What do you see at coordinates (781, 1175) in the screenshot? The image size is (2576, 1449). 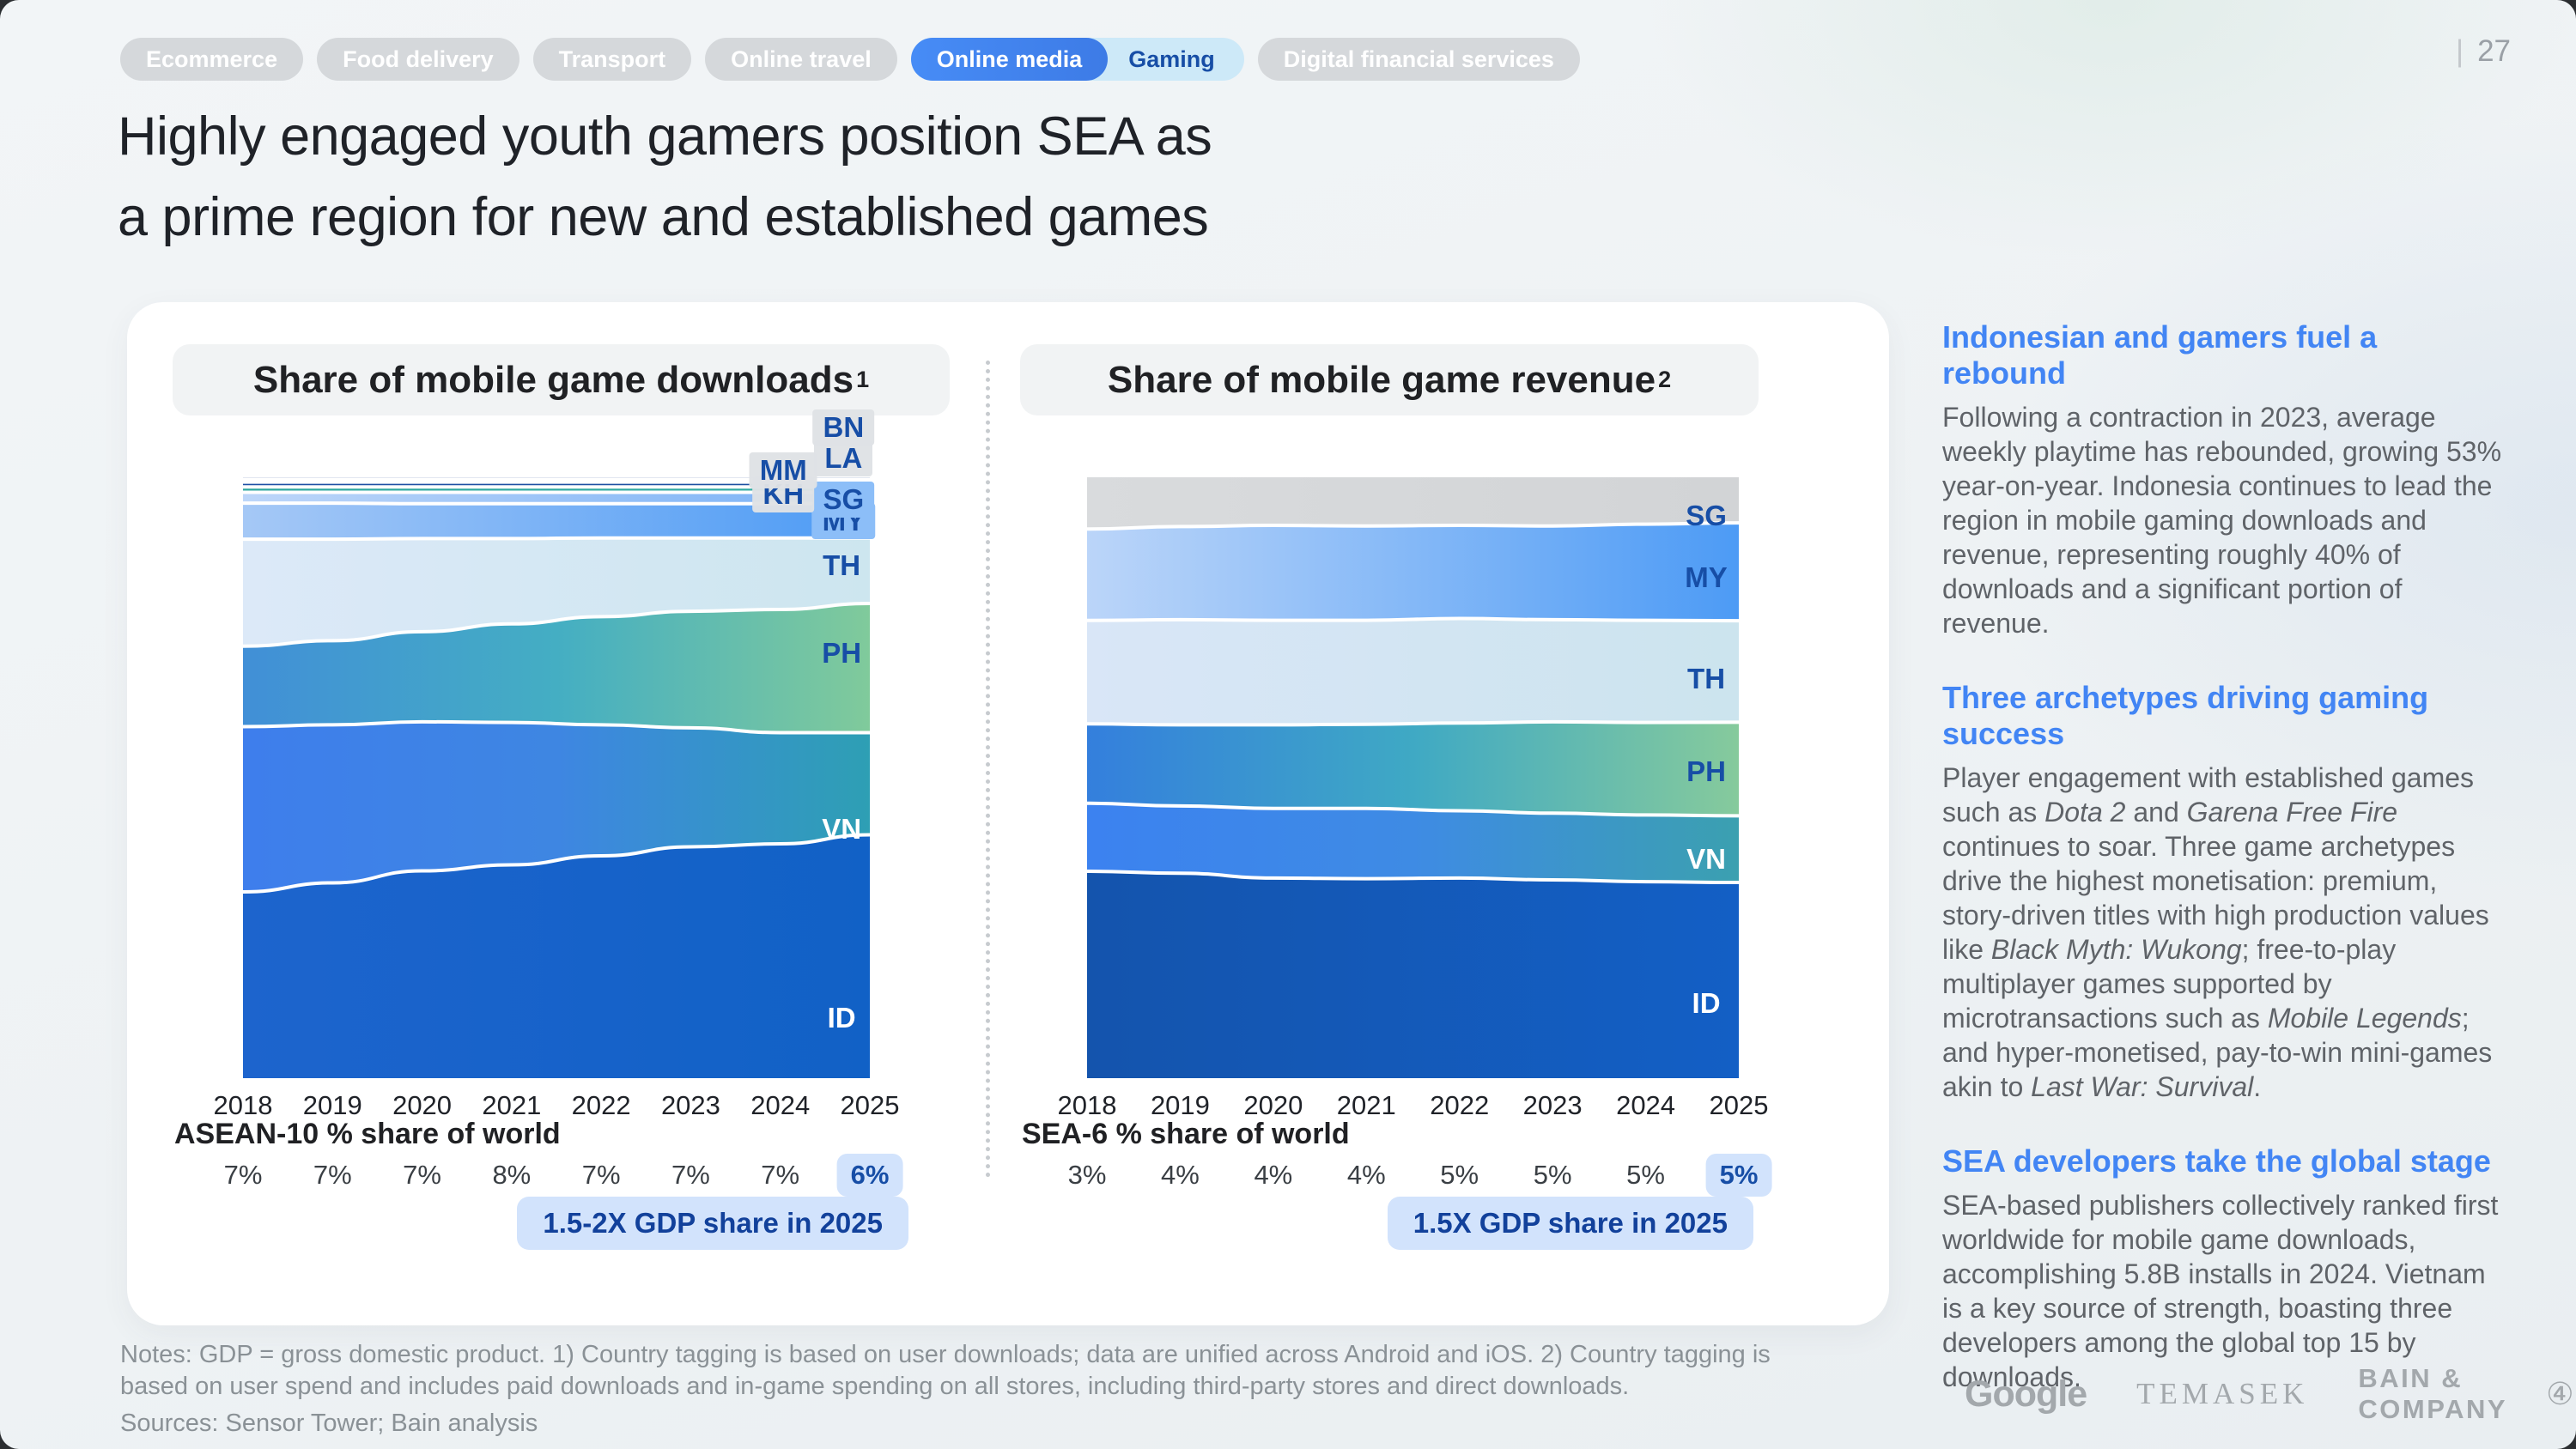 I see `share-value-2024: 7%` at bounding box center [781, 1175].